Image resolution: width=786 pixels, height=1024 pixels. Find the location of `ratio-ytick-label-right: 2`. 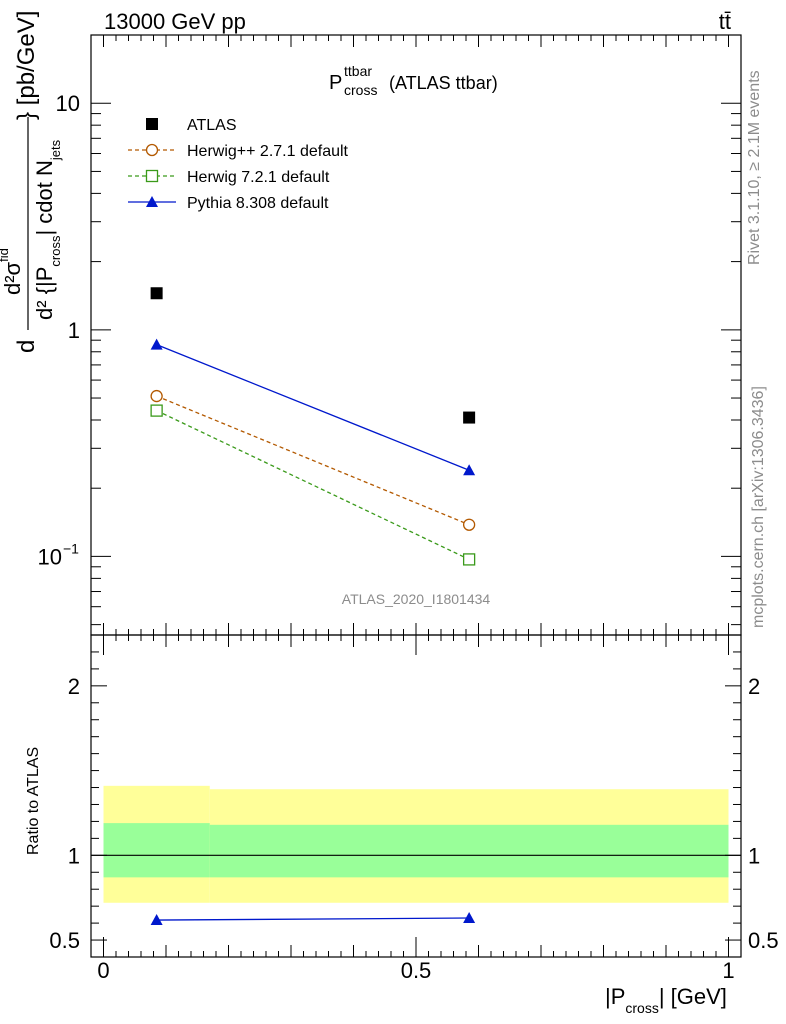

ratio-ytick-label-right: 2 is located at coordinates (754, 686).